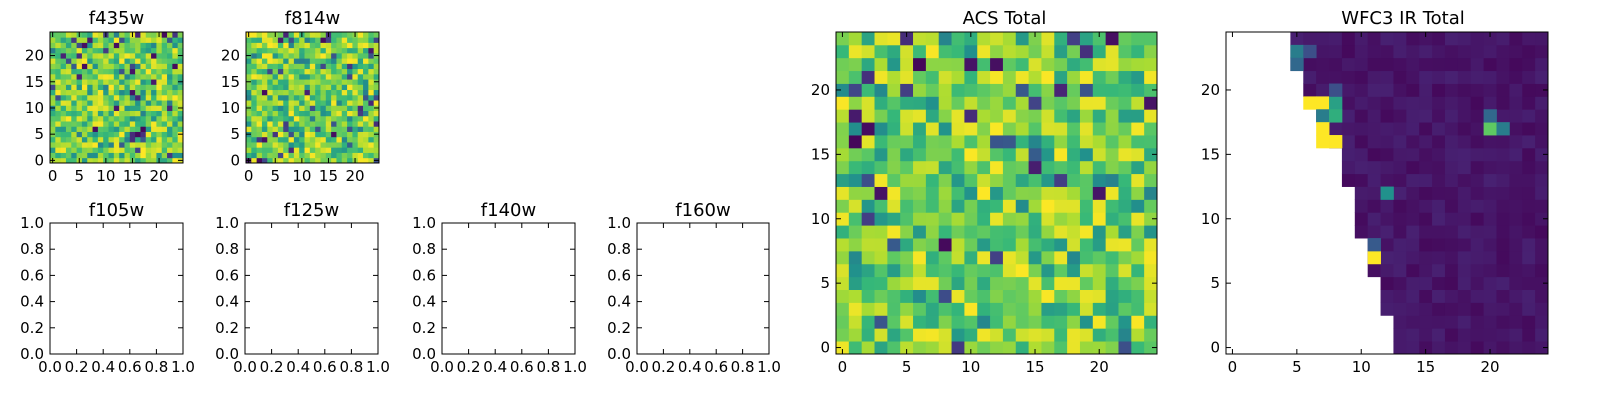 The width and height of the screenshot is (1600, 400). What do you see at coordinates (183, 367) in the screenshot?
I see `x-tick-label: 1.0` at bounding box center [183, 367].